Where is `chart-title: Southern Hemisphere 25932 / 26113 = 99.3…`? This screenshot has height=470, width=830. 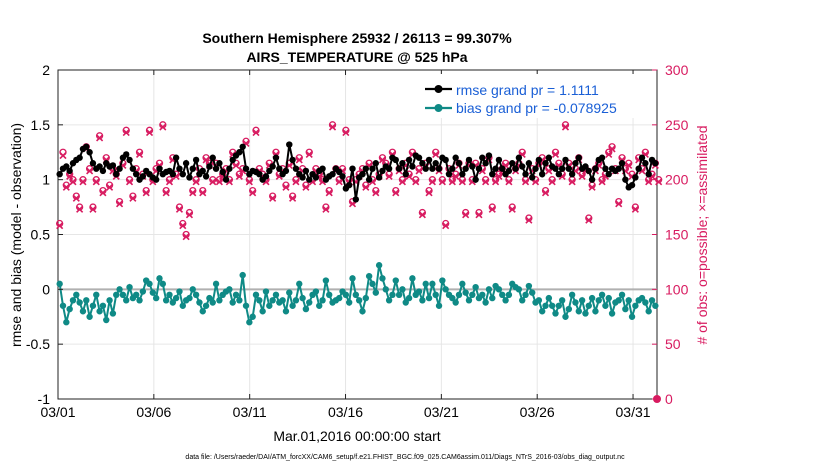
chart-title: Southern Hemisphere 25932 / 26113 = 99.3… is located at coordinates (357, 38).